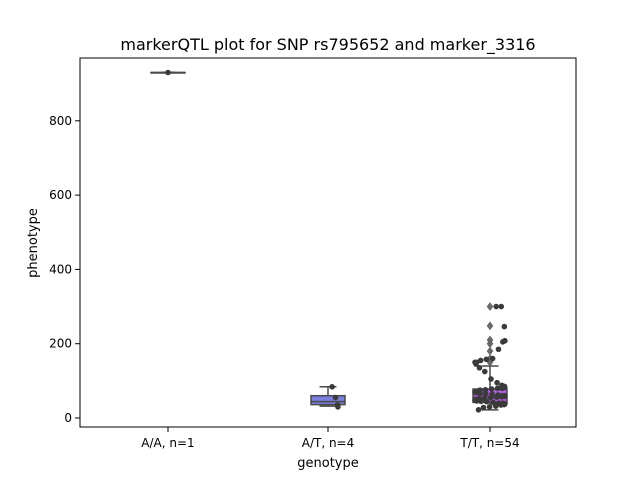 This screenshot has width=640, height=480. What do you see at coordinates (489, 443) in the screenshot?
I see `x-tick-label: T/T, n=54` at bounding box center [489, 443].